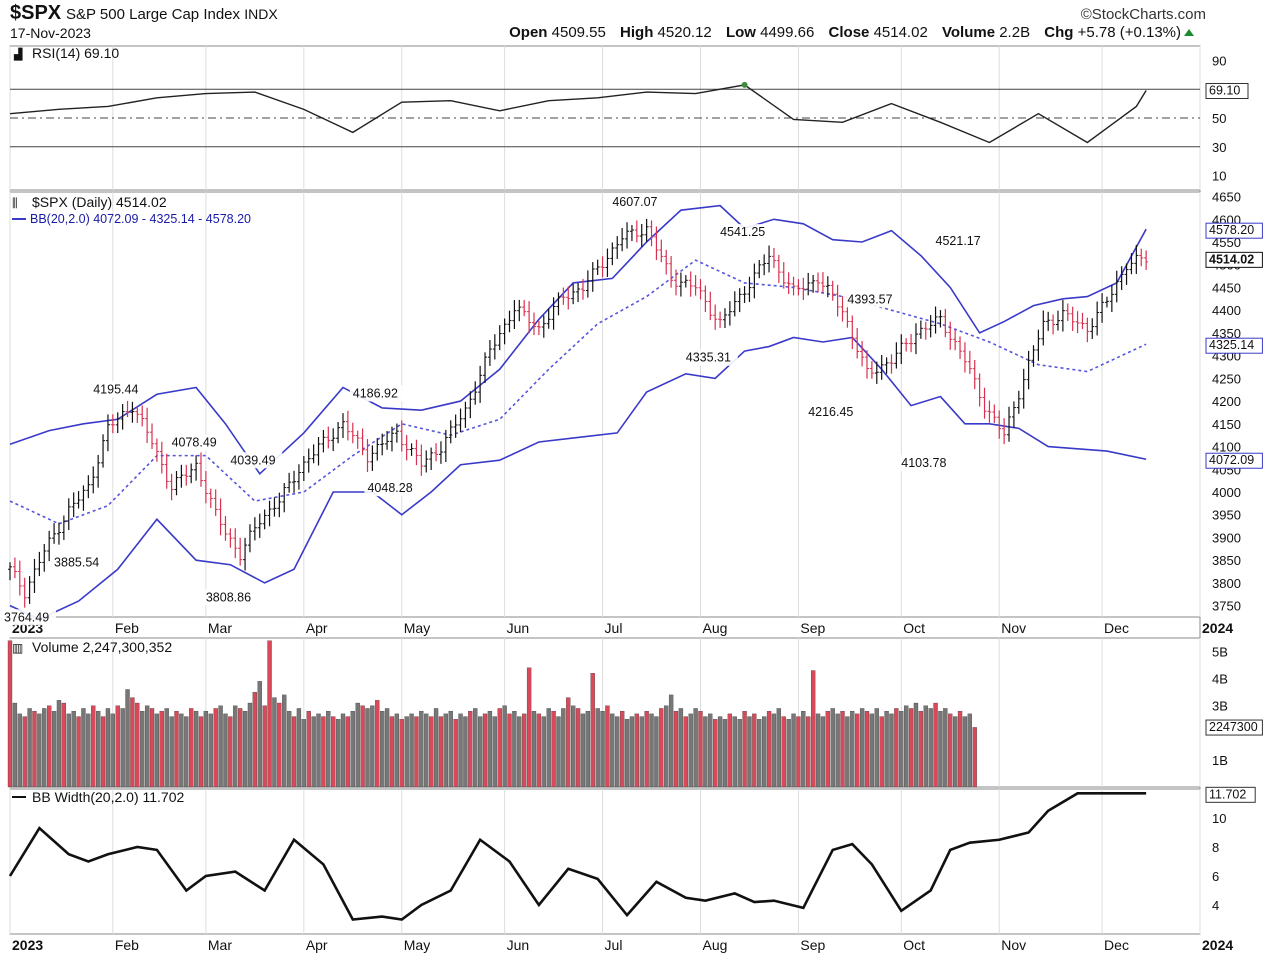  I want to click on xaxis-label-2-12: 2024, so click(1217, 945).